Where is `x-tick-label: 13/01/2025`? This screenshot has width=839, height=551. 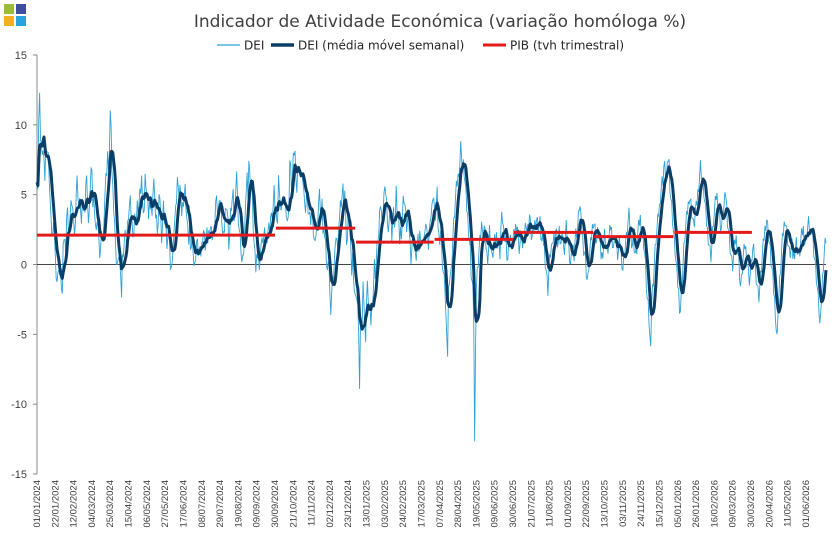
x-tick-label: 13/01/2025 is located at coordinates (367, 504).